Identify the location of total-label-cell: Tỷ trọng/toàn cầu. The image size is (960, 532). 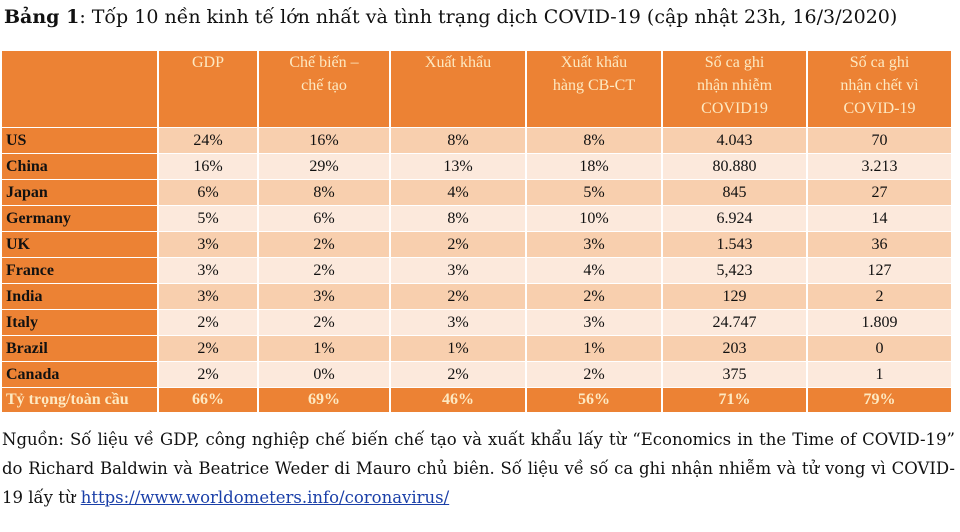
(80, 400).